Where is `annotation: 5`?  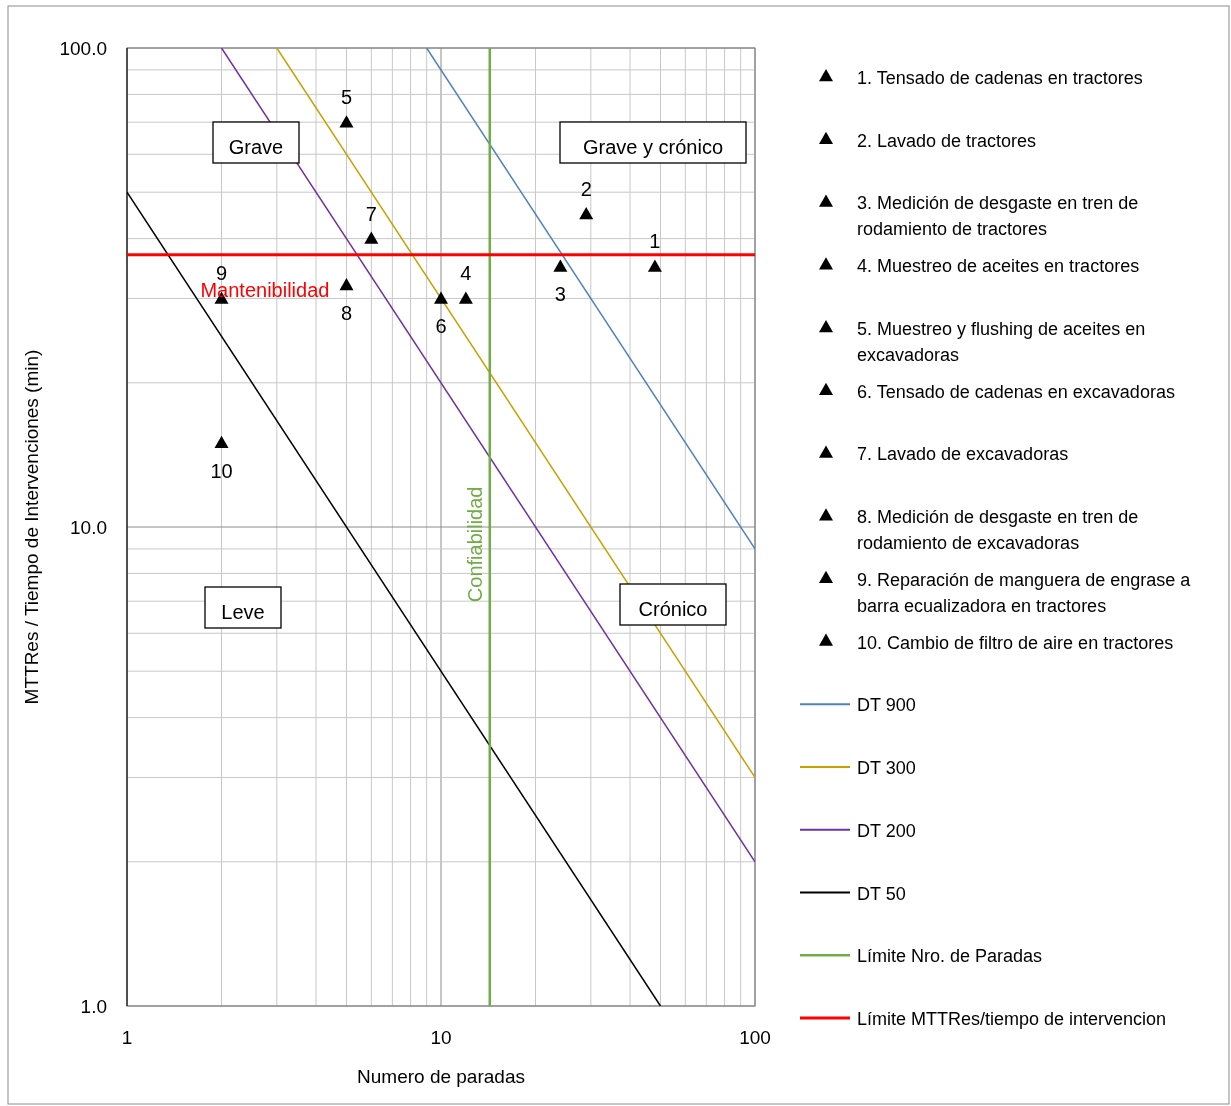 annotation: 5 is located at coordinates (346, 97).